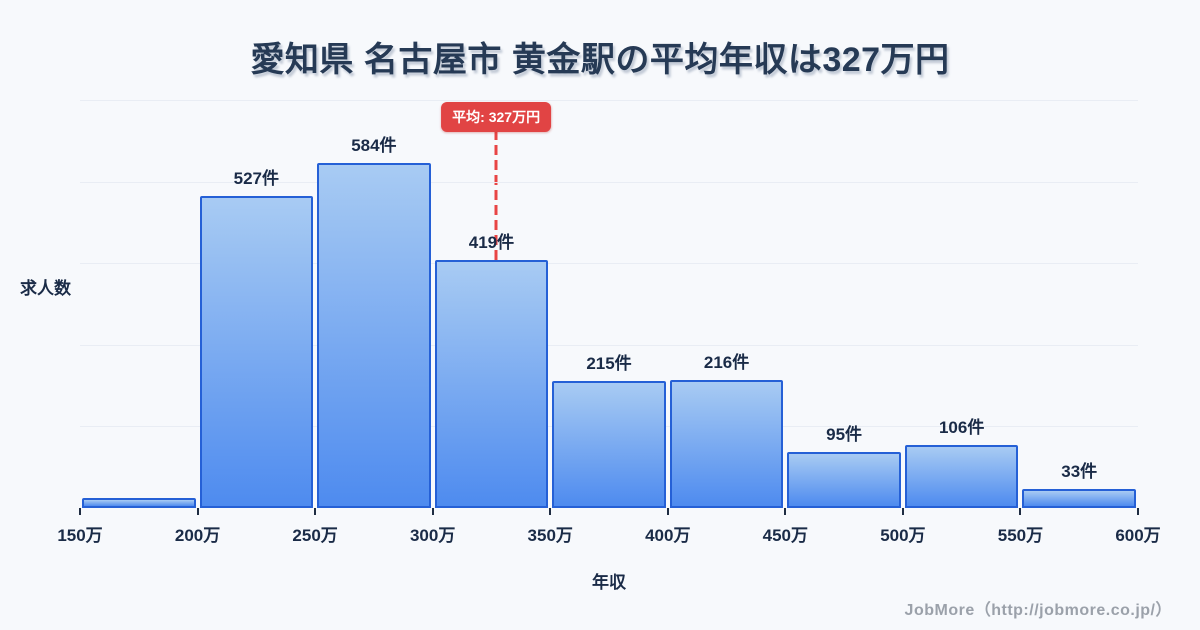  What do you see at coordinates (491, 243) in the screenshot?
I see `bar-count-label: 419件` at bounding box center [491, 243].